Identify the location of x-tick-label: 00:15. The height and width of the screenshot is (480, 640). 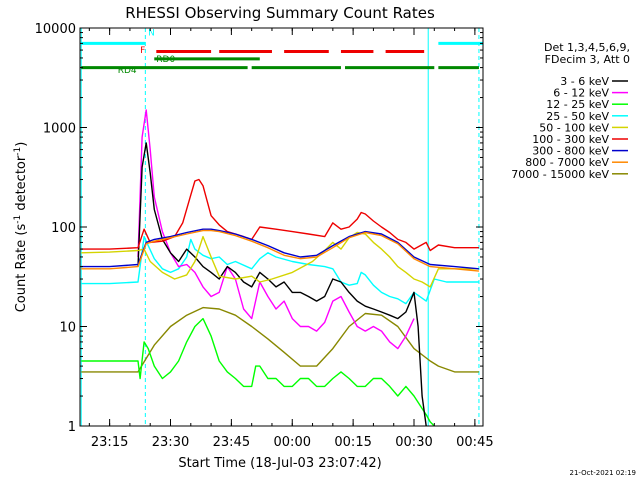
(352, 442).